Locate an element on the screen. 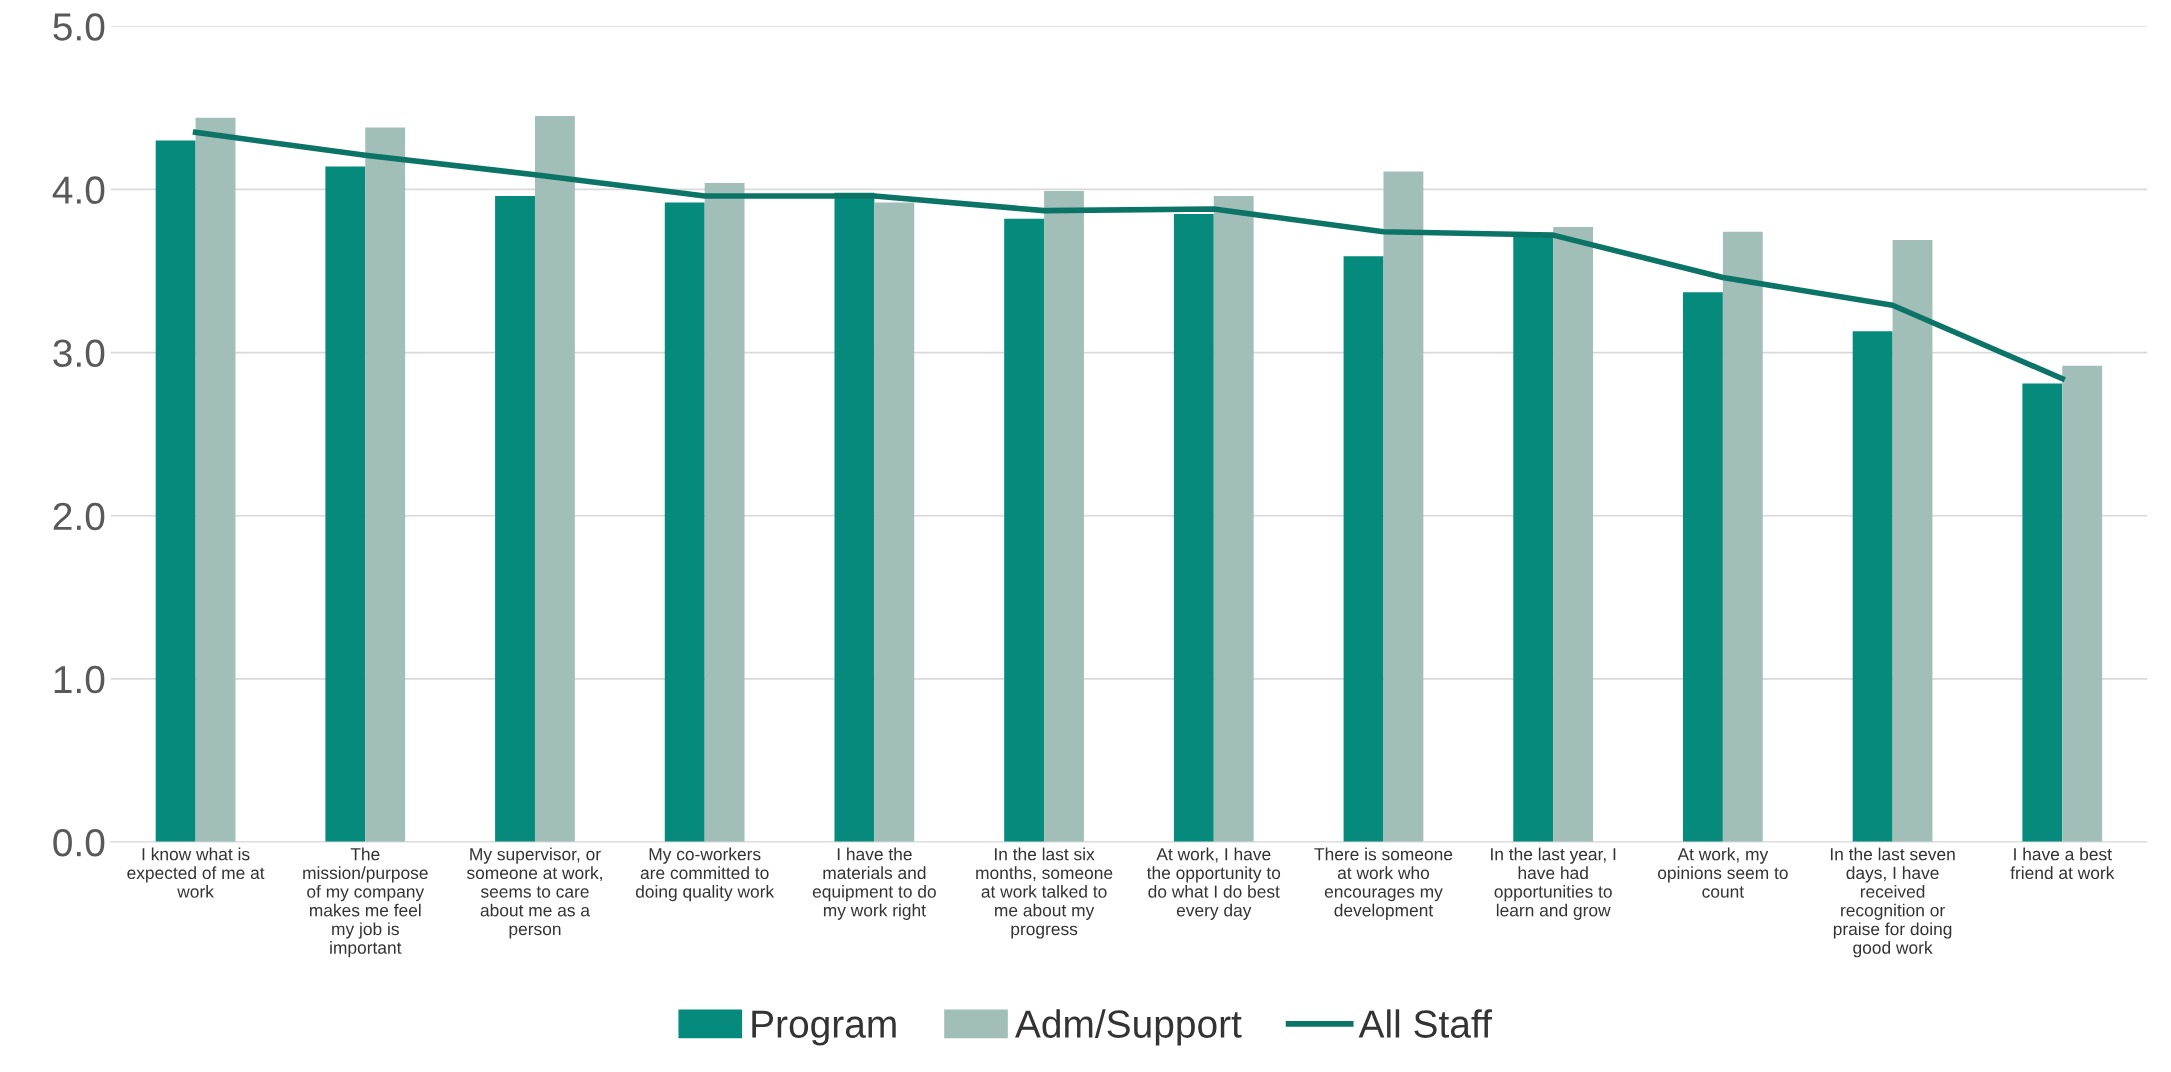  x-tick-label: I have the materials and equipment to do my work right is located at coordinates (874, 883).